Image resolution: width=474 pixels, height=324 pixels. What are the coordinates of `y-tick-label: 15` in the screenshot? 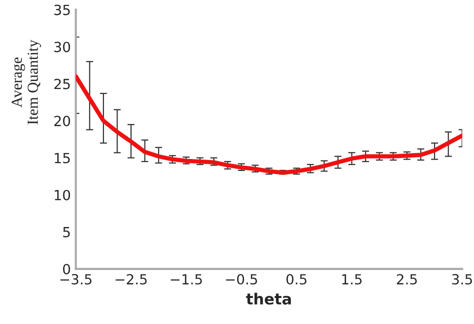 It's located at (62, 158).